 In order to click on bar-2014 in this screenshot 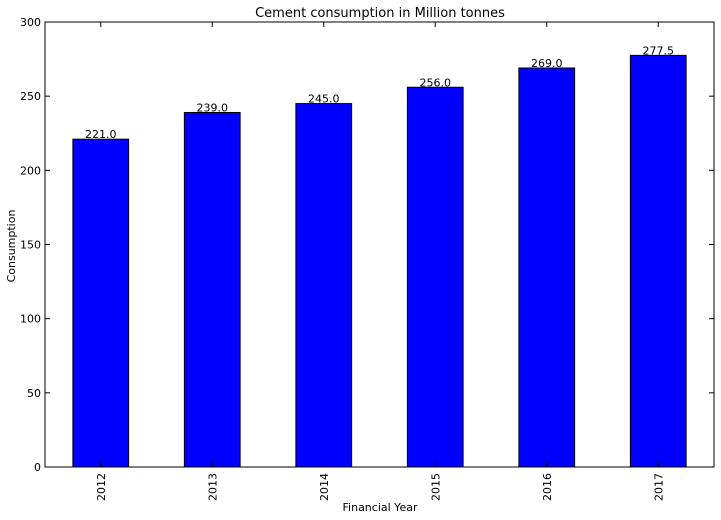, I will do `click(324, 285)`.